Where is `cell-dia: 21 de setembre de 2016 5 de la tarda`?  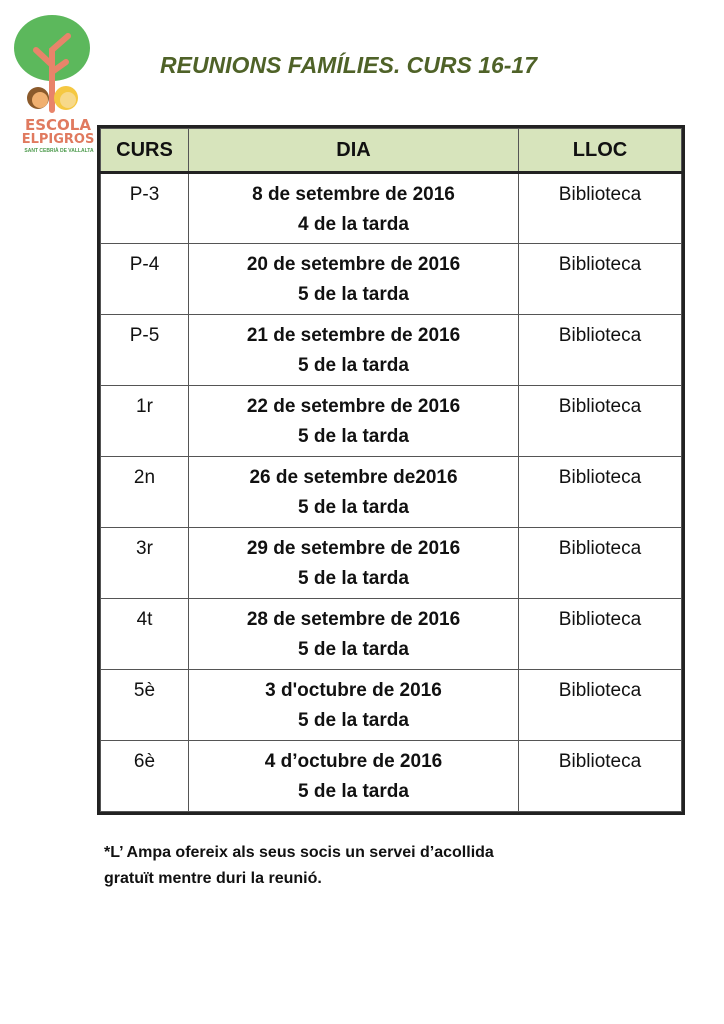 cell-dia: 21 de setembre de 2016 5 de la tarda is located at coordinates (353, 350).